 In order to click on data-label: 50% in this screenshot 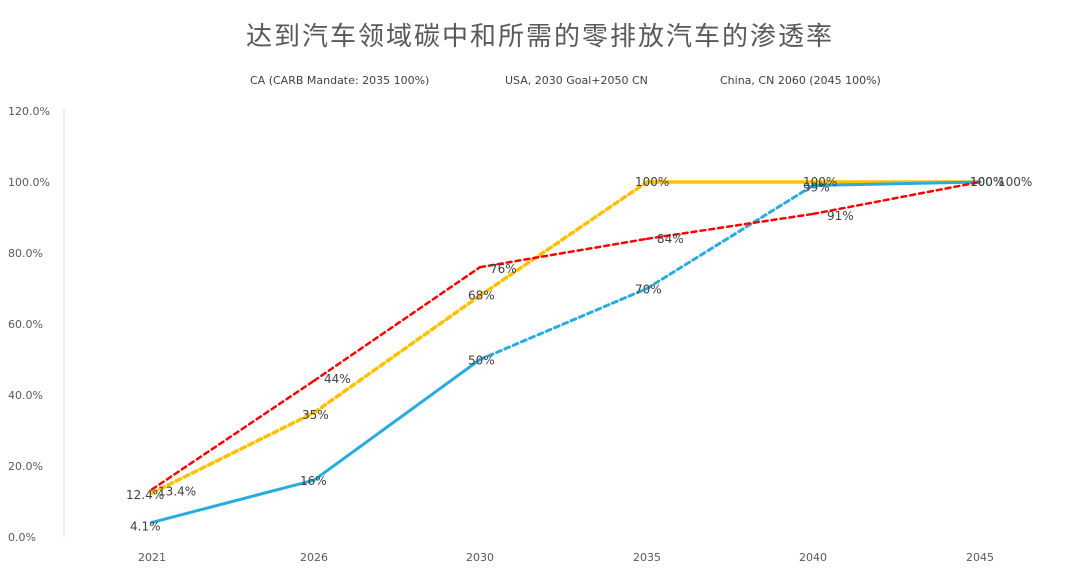, I will do `click(481, 361)`.